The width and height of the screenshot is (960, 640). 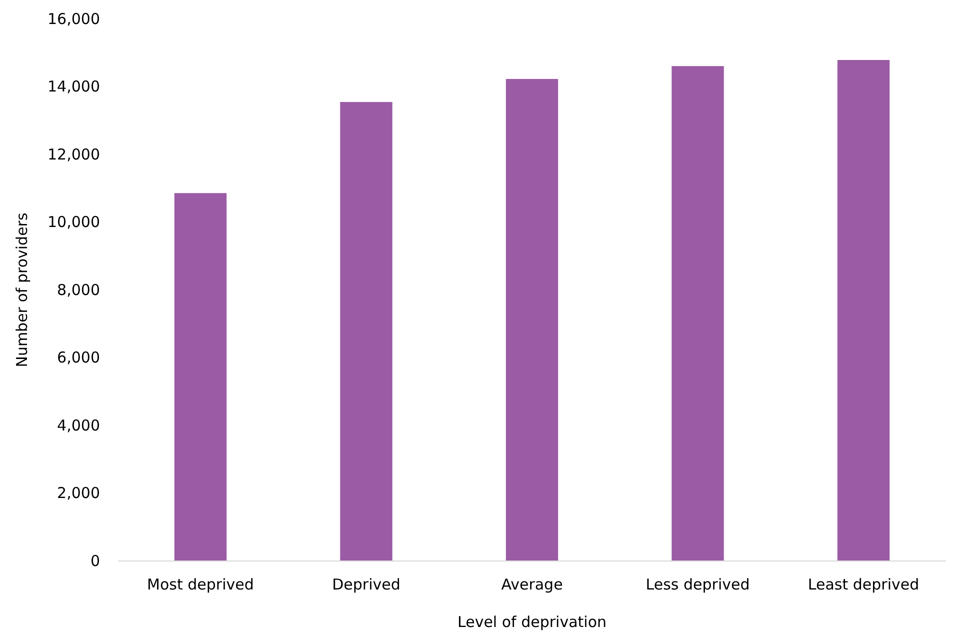 What do you see at coordinates (78, 357) in the screenshot?
I see `y-tick-label: 6,000` at bounding box center [78, 357].